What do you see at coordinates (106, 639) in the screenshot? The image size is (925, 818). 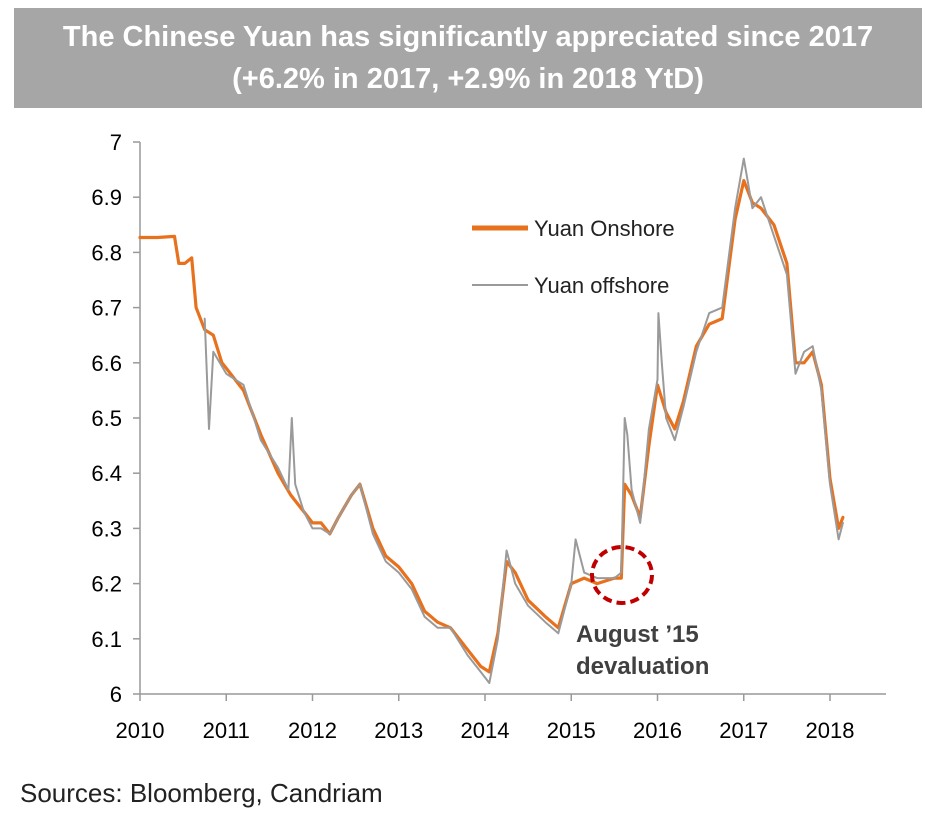 I see `y-tick-label: 6.1` at bounding box center [106, 639].